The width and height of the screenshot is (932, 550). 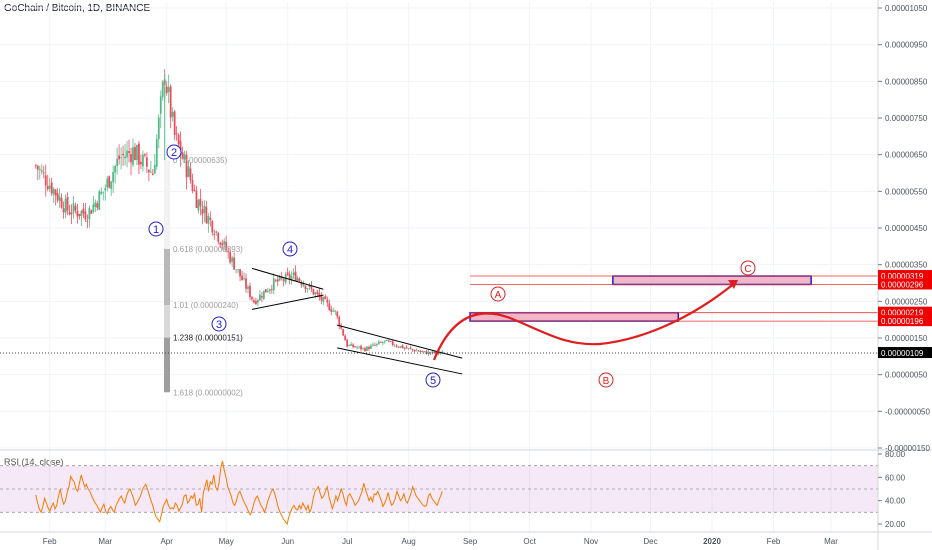 What do you see at coordinates (907, 448) in the screenshot?
I see `price-tick-label: -0.00000150` at bounding box center [907, 448].